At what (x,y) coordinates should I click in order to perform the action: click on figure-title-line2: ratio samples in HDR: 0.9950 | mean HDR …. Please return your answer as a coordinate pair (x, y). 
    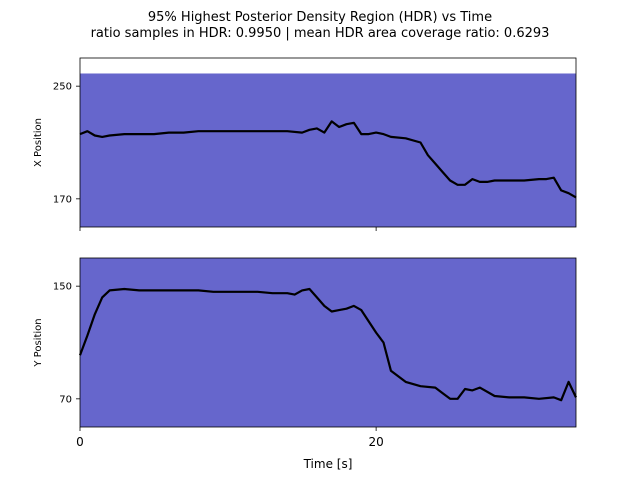
    Looking at the image, I should click on (320, 33).